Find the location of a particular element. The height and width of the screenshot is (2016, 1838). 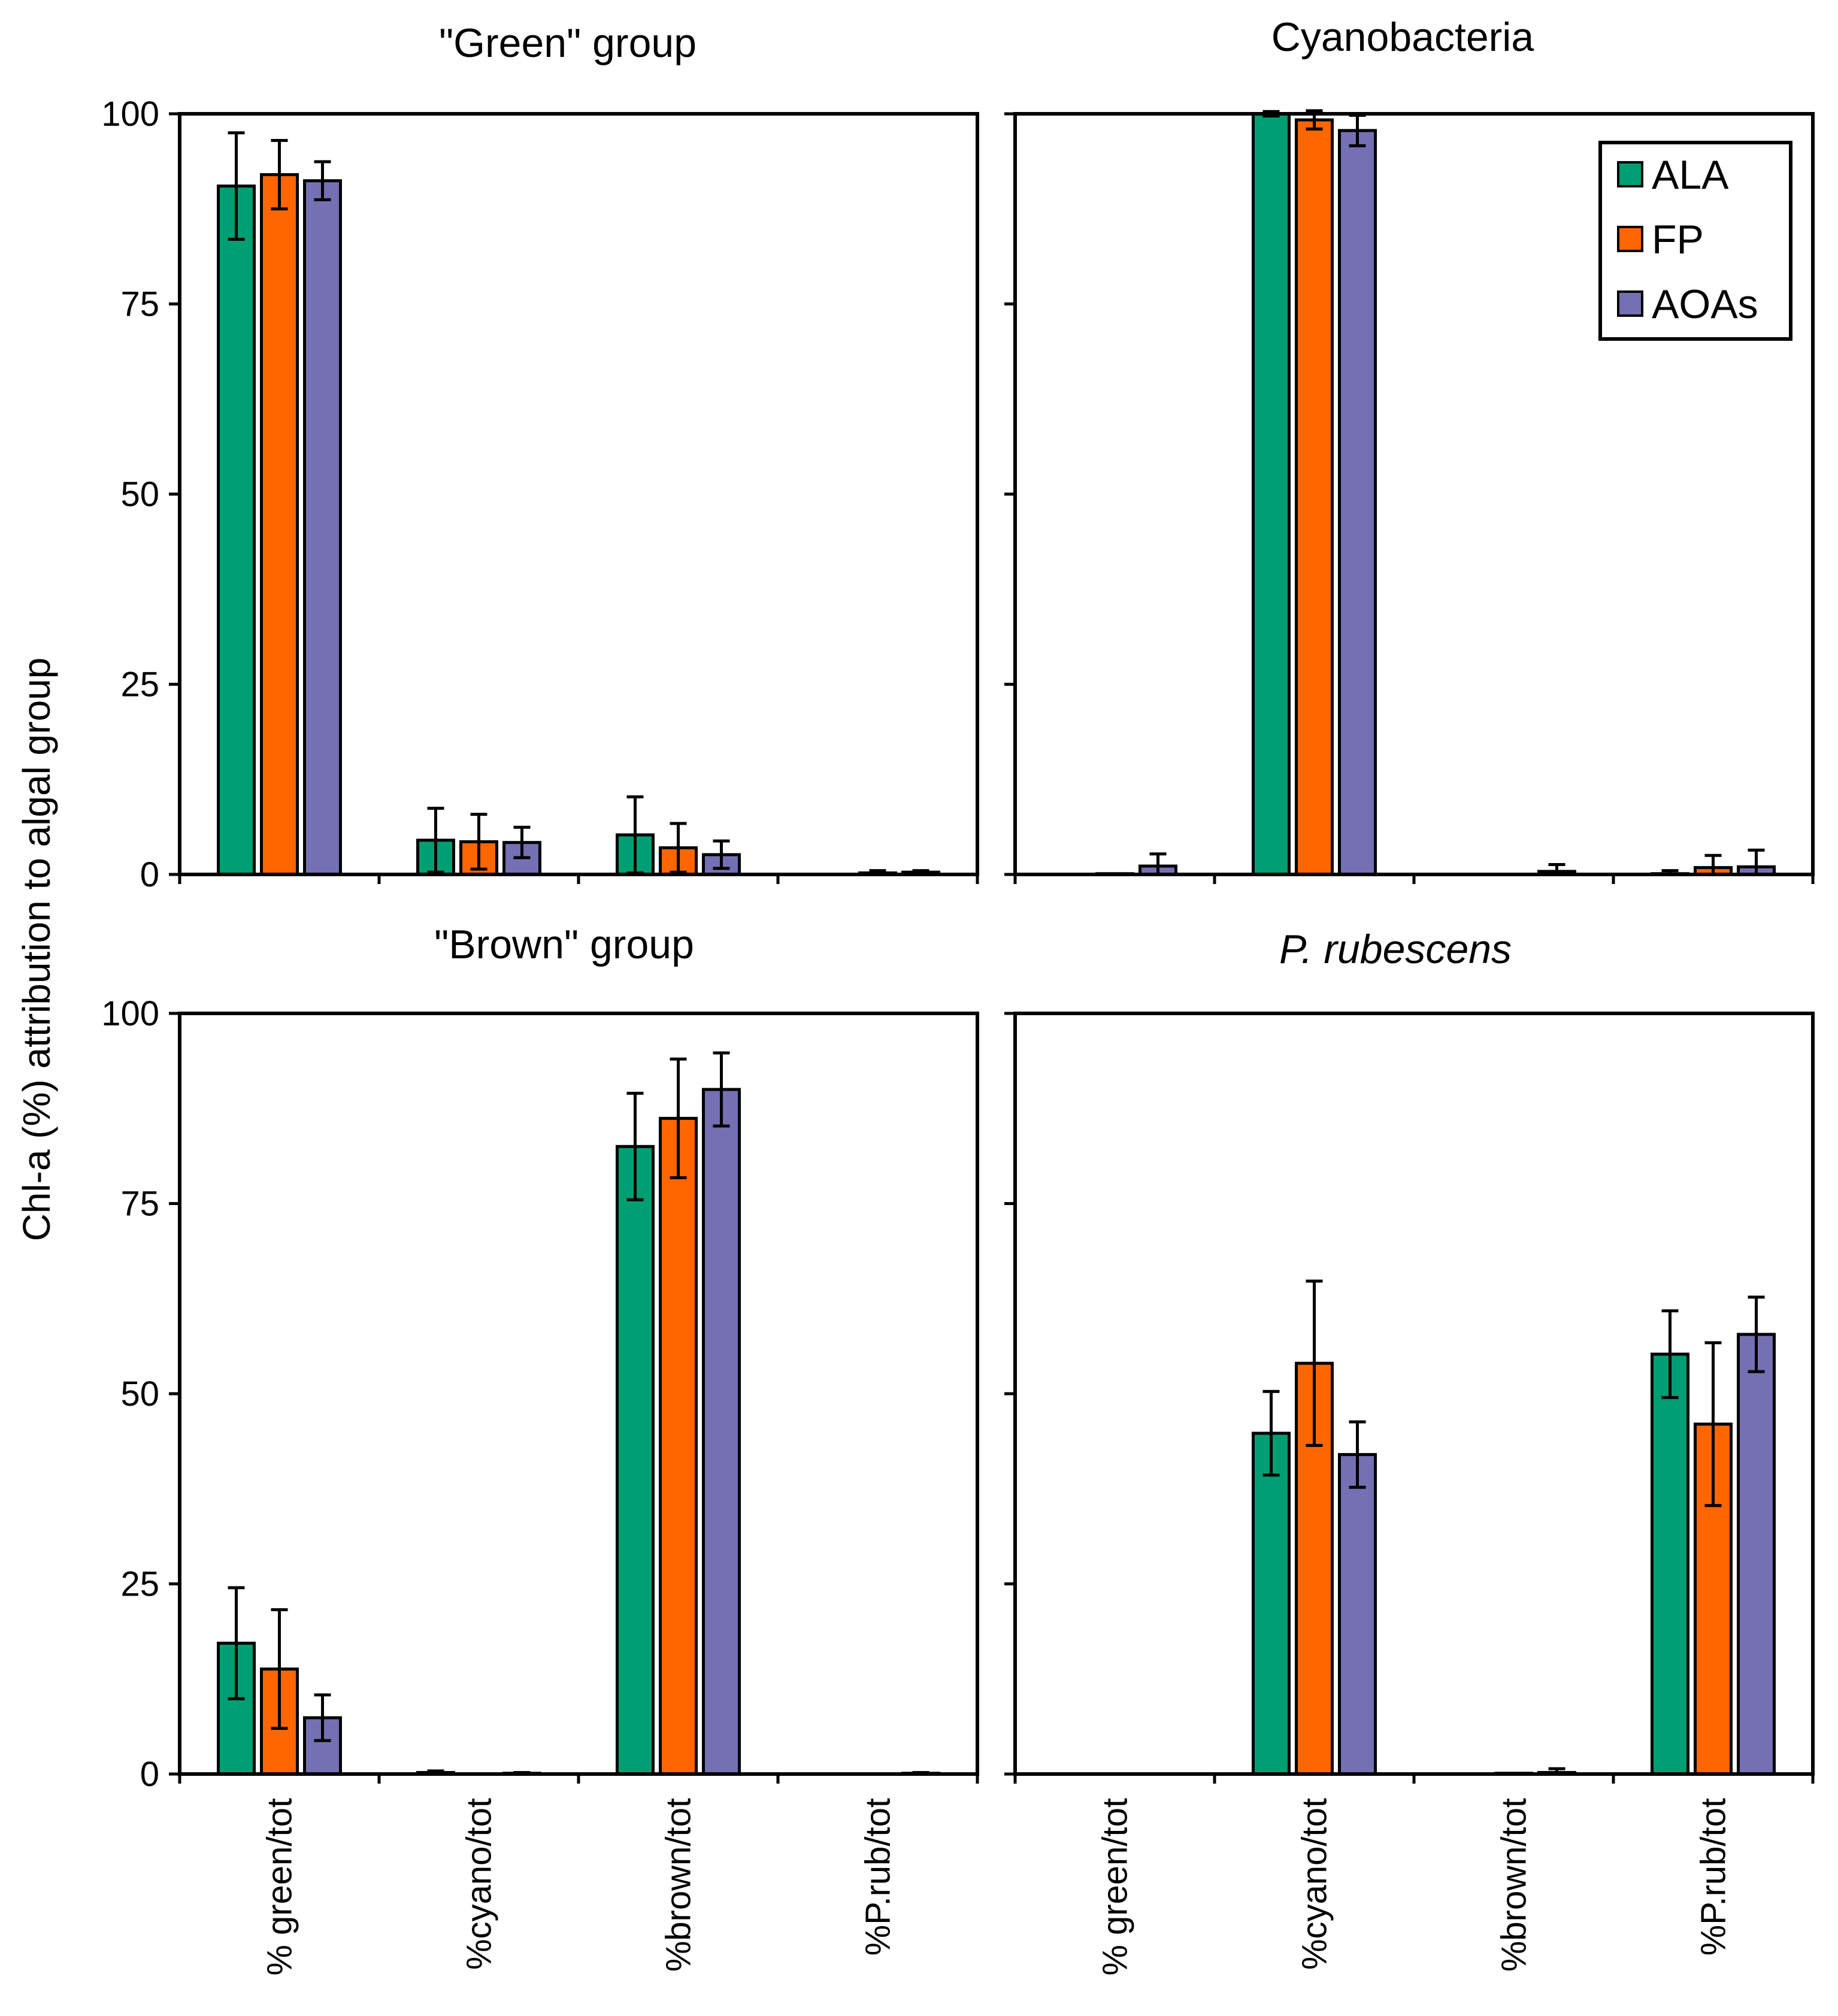

error-bar-aoas-p-rub-tot is located at coordinates (1756, 1334).